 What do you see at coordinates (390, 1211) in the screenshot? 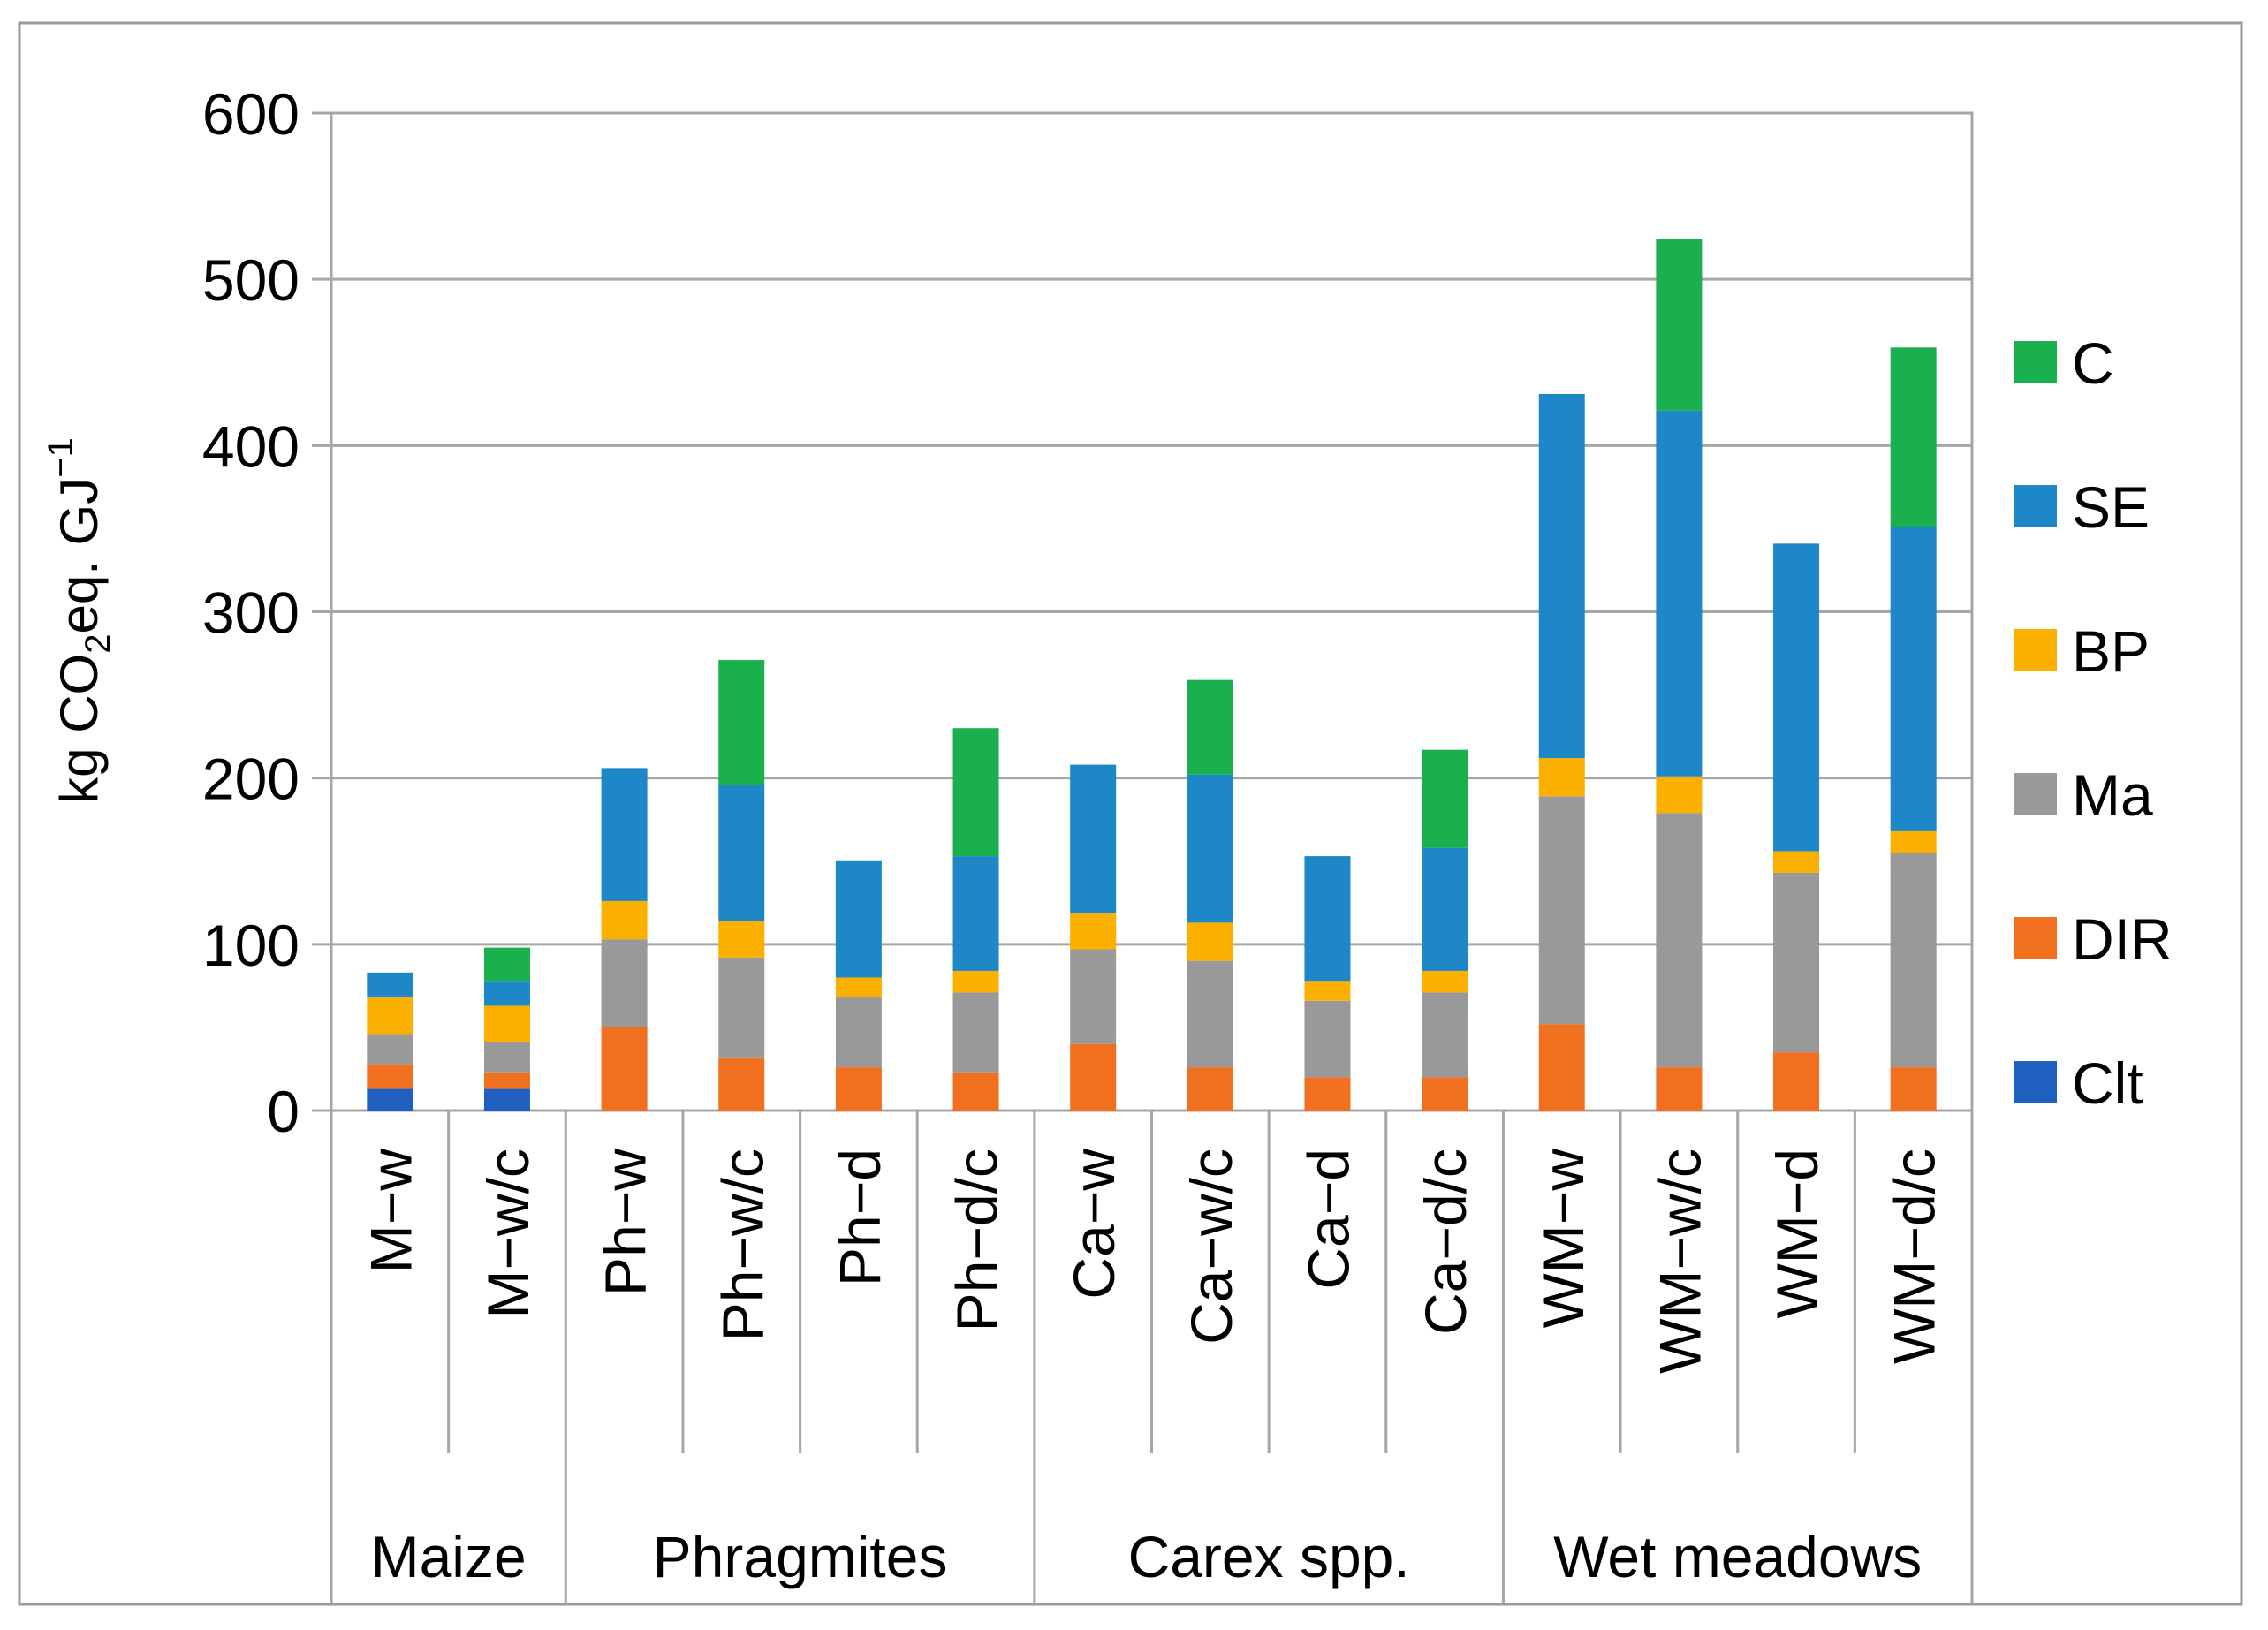
I see `category-label: M−w` at bounding box center [390, 1211].